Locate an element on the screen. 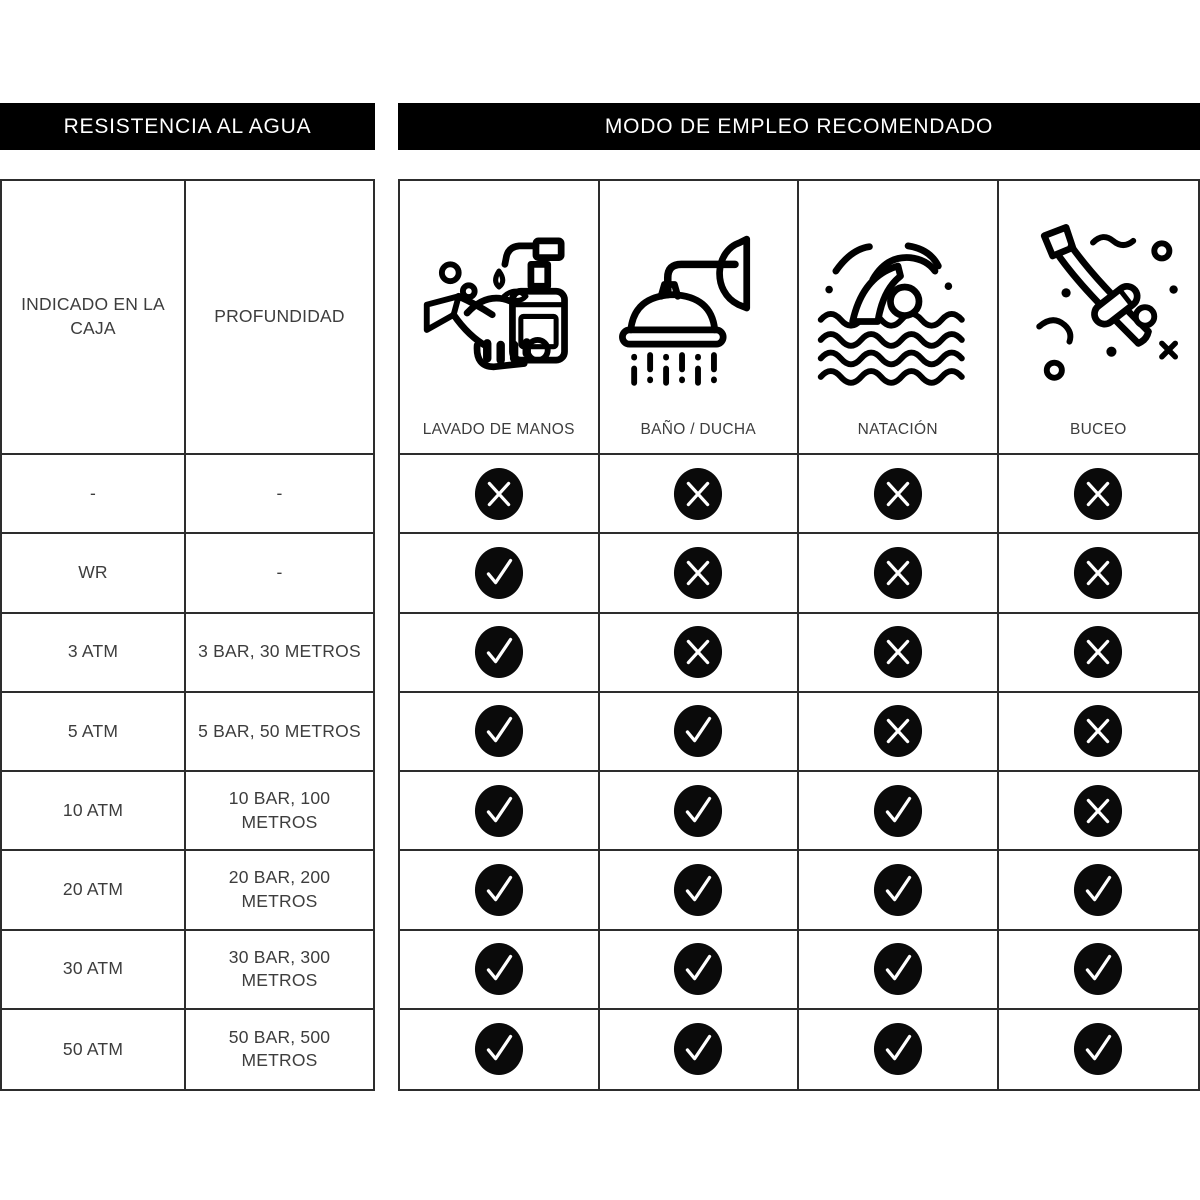 The image size is (1200, 1200). depth-cell: 20 BAR, 200 METROS is located at coordinates (279, 891).